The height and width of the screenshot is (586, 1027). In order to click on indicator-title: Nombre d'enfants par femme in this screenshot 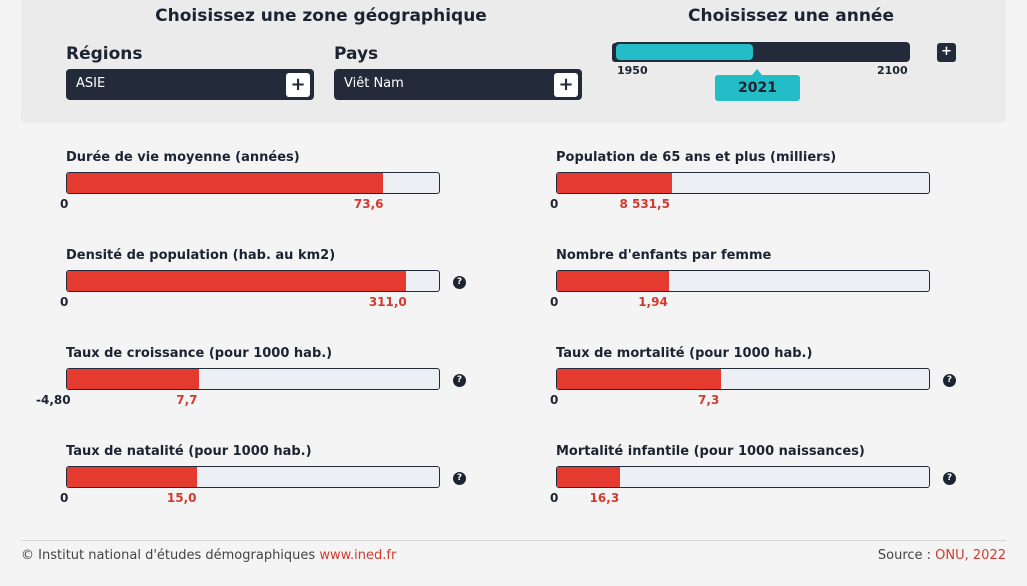, I will do `click(664, 255)`.